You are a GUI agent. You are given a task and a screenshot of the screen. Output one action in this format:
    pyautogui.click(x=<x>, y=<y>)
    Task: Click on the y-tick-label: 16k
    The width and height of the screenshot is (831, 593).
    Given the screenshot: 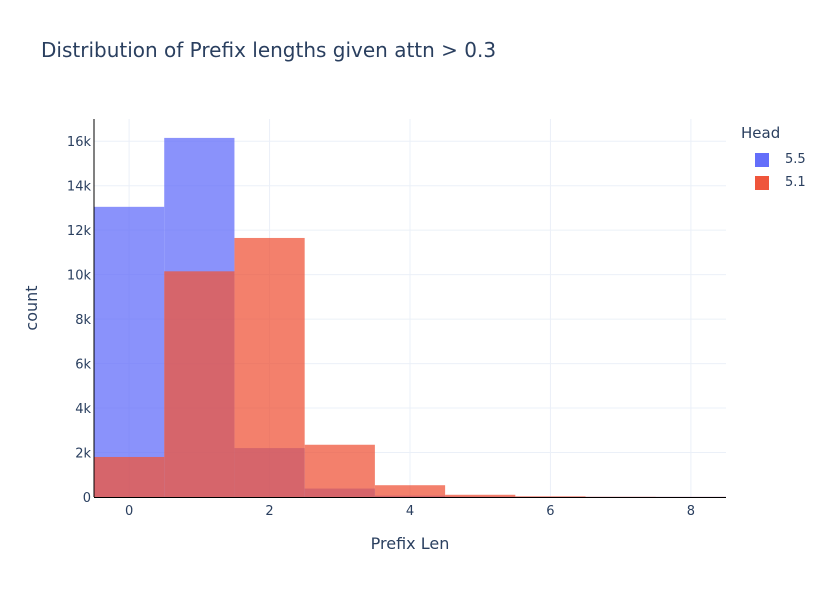 What is the action you would take?
    pyautogui.click(x=79, y=142)
    